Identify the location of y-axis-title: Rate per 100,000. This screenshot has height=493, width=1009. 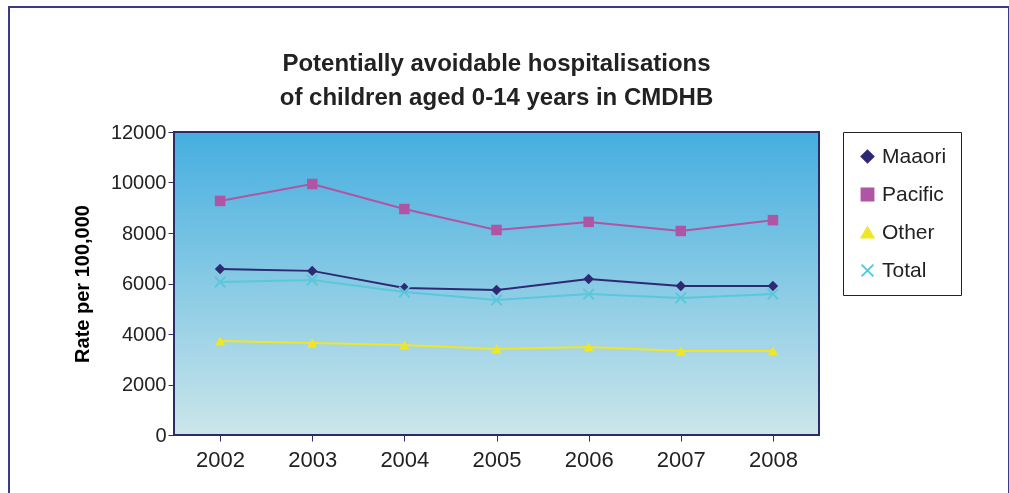
(81, 284).